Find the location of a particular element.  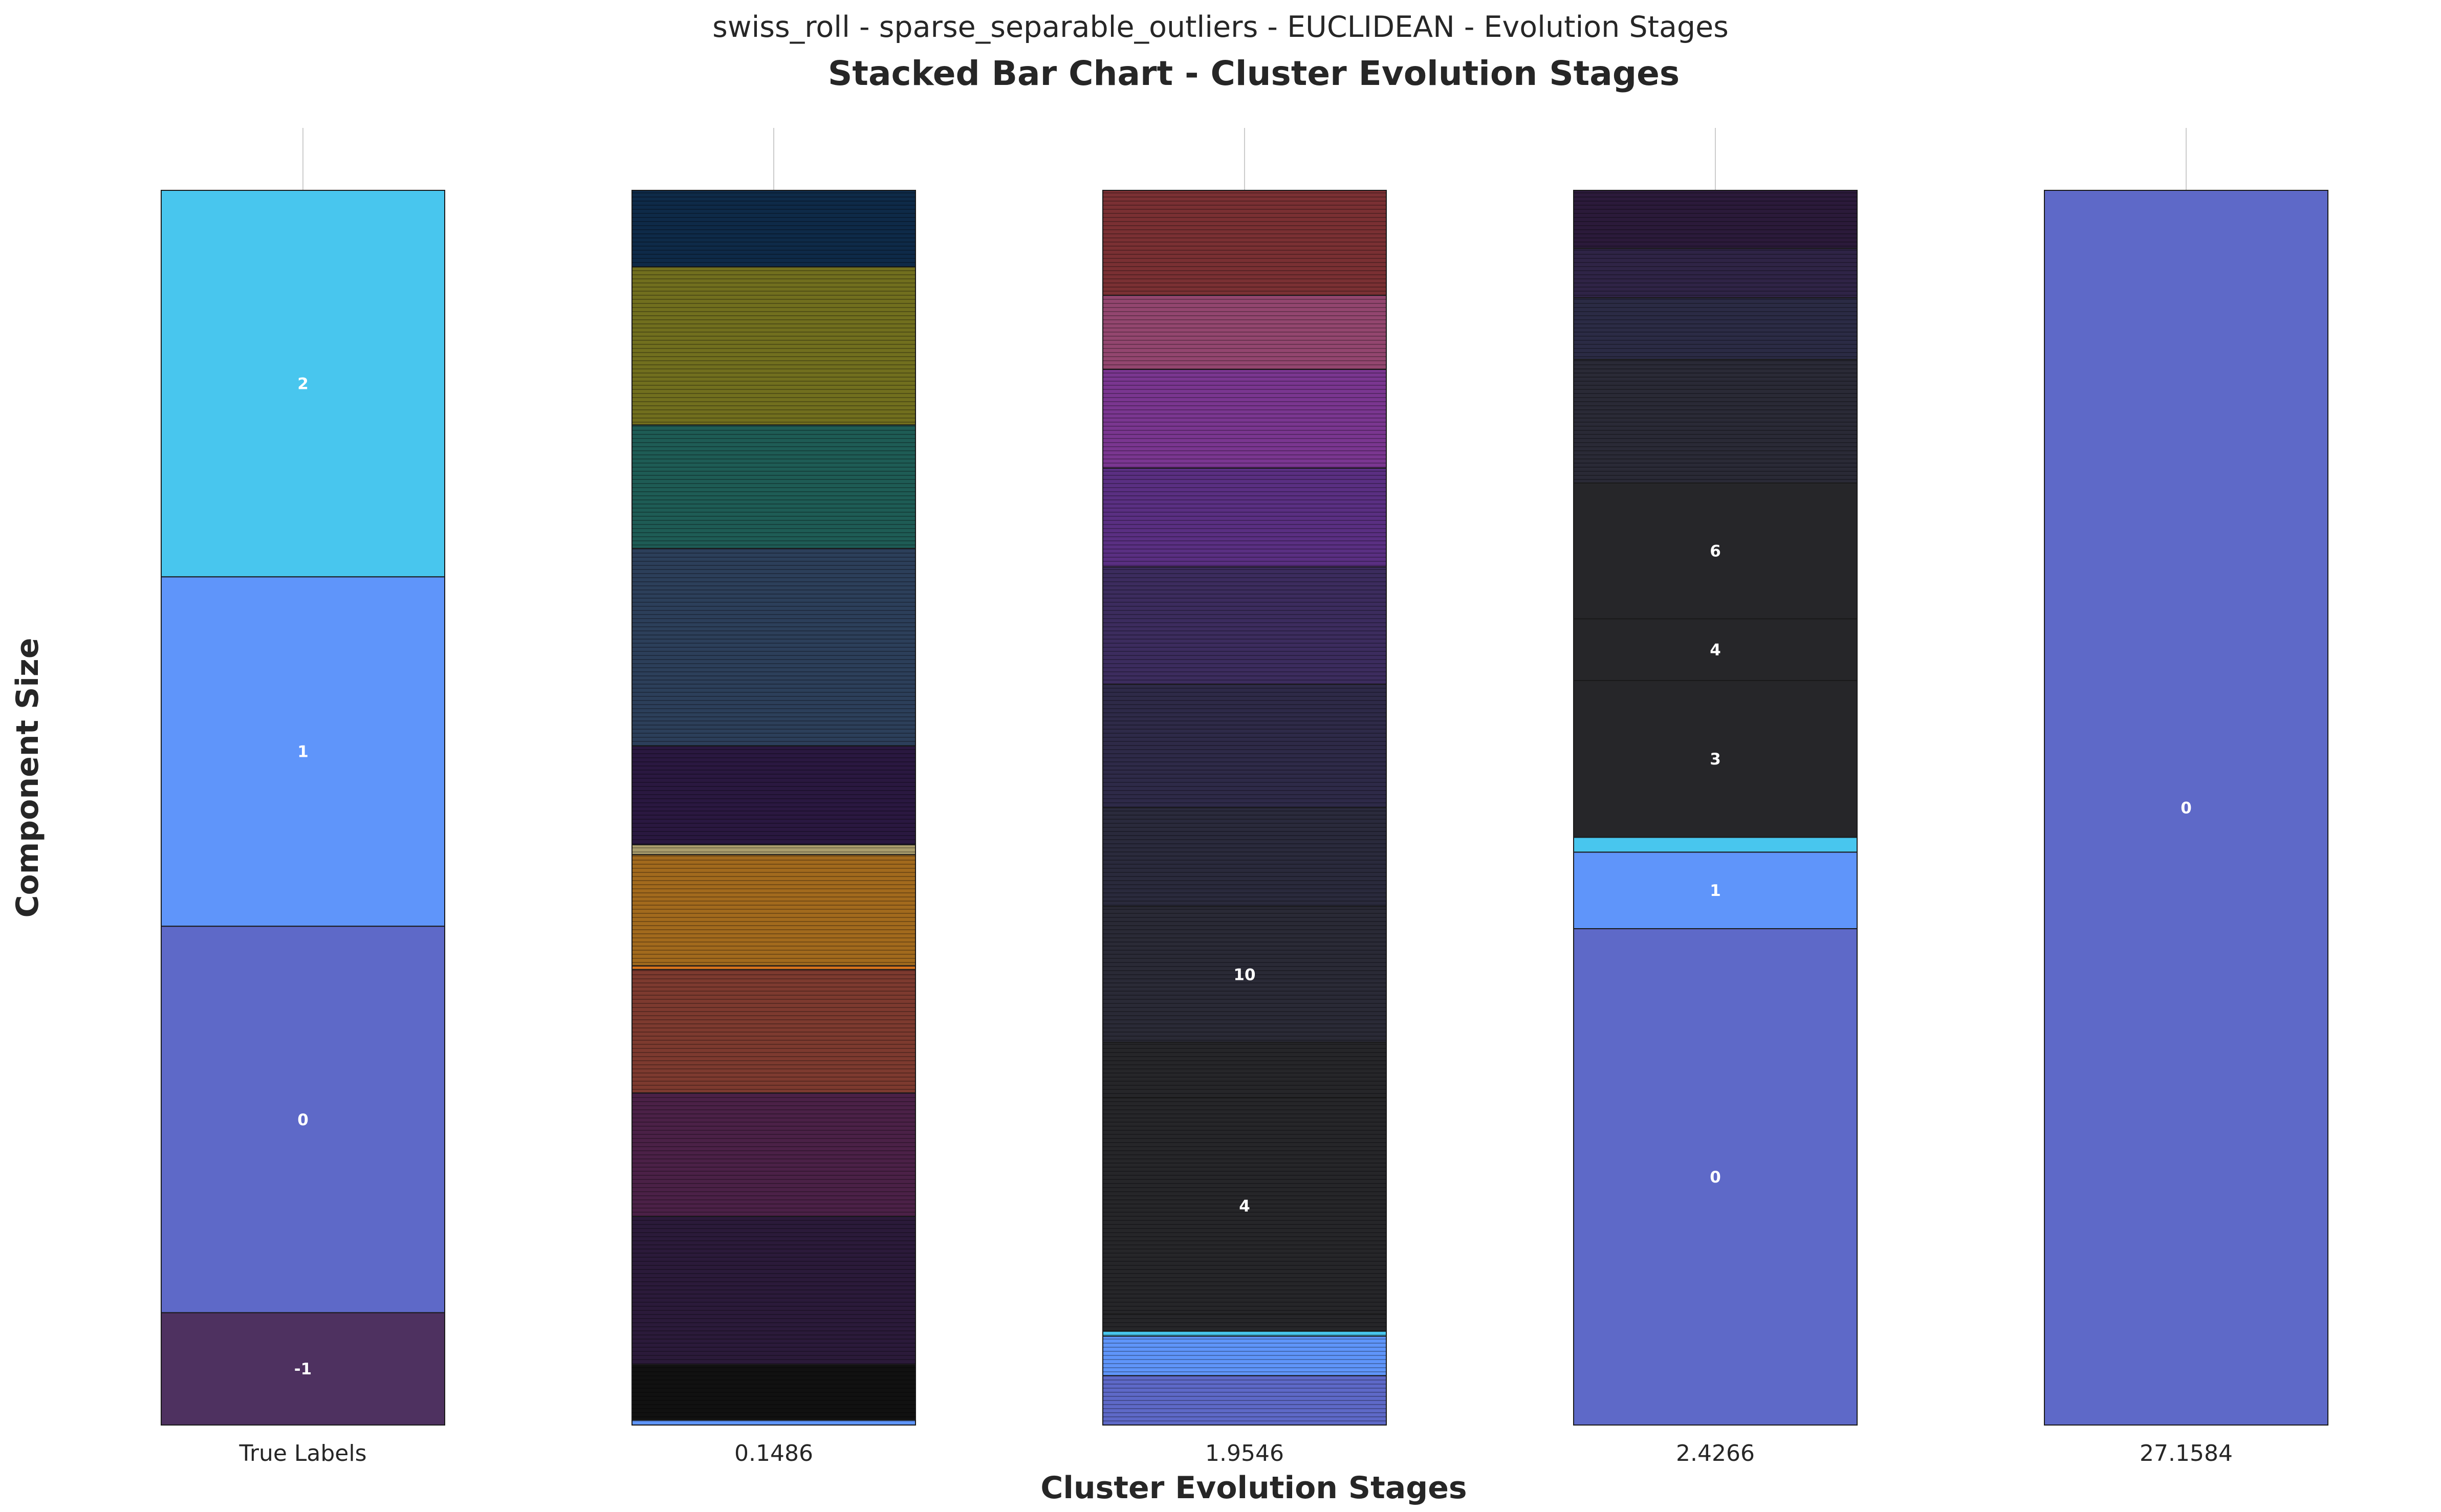

x-tick-labels: True Labels 0.1486 1.9546 2.4266 27.1584 is located at coordinates (1235, 1453).